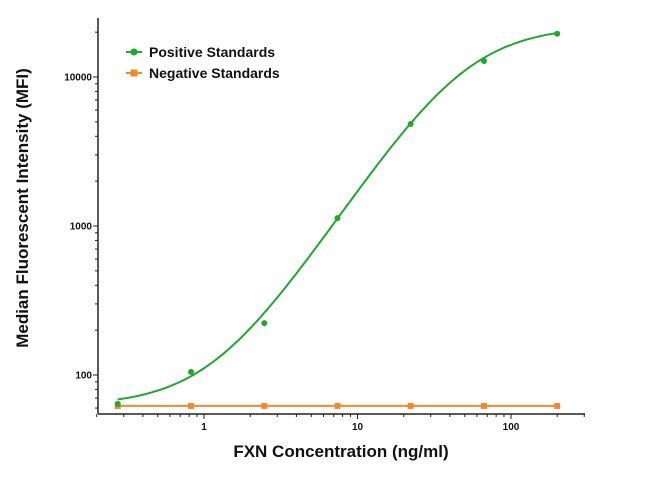  Describe the element at coordinates (214, 73) in the screenshot. I see `legend-label-negative: Negative Standards` at that location.